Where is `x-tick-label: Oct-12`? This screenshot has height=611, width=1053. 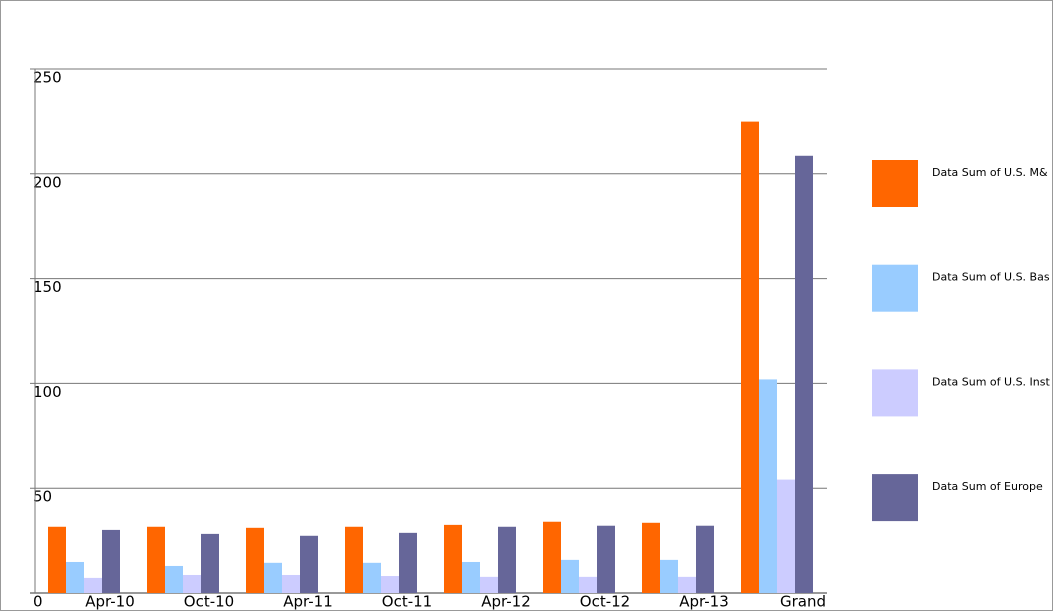
x-tick-label: Oct-12 is located at coordinates (605, 602).